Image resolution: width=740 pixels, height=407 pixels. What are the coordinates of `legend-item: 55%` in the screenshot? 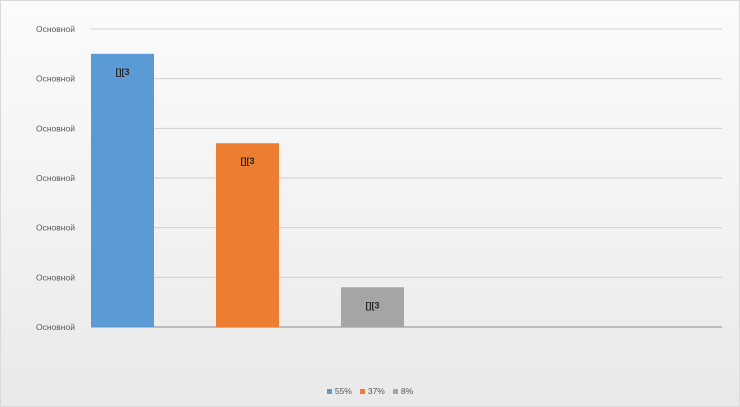 It's located at (339, 391).